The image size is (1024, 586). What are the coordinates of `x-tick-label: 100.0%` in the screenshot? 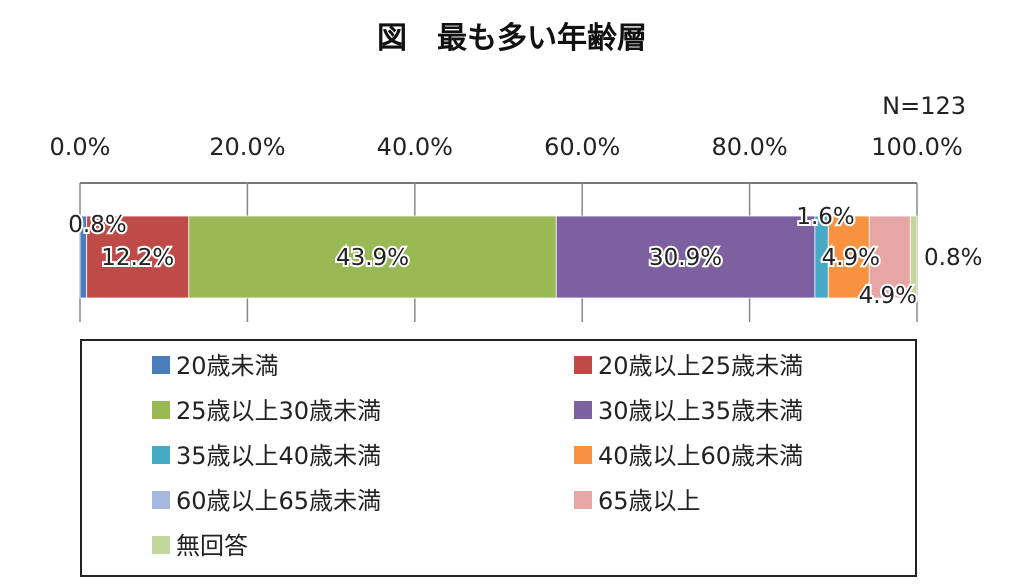 It's located at (917, 147).